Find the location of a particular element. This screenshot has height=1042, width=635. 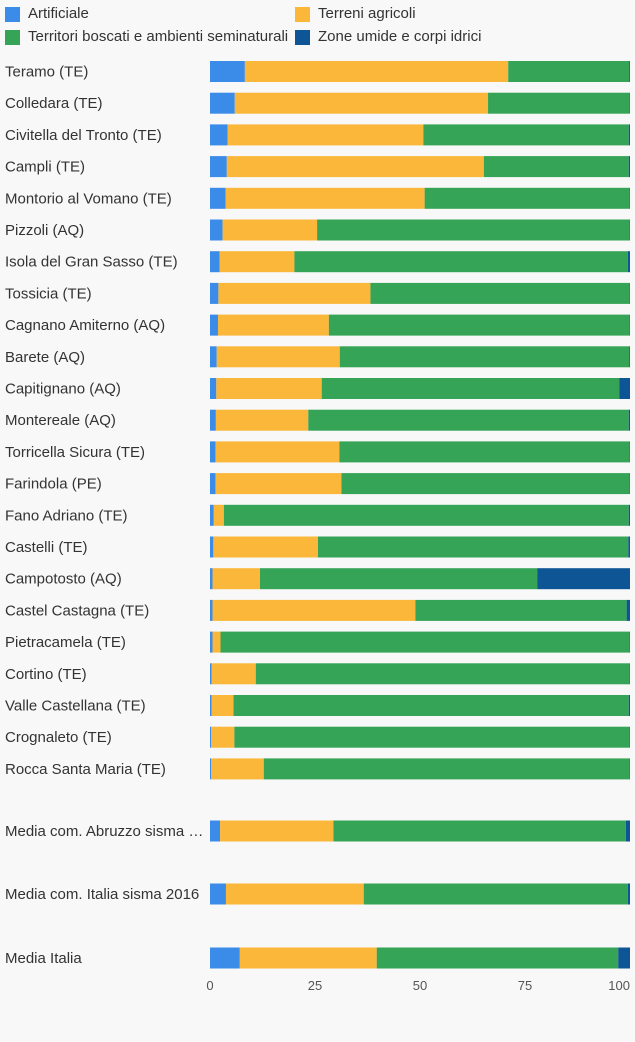

legend-swatch-terreni-agricoli is located at coordinates (302, 14).